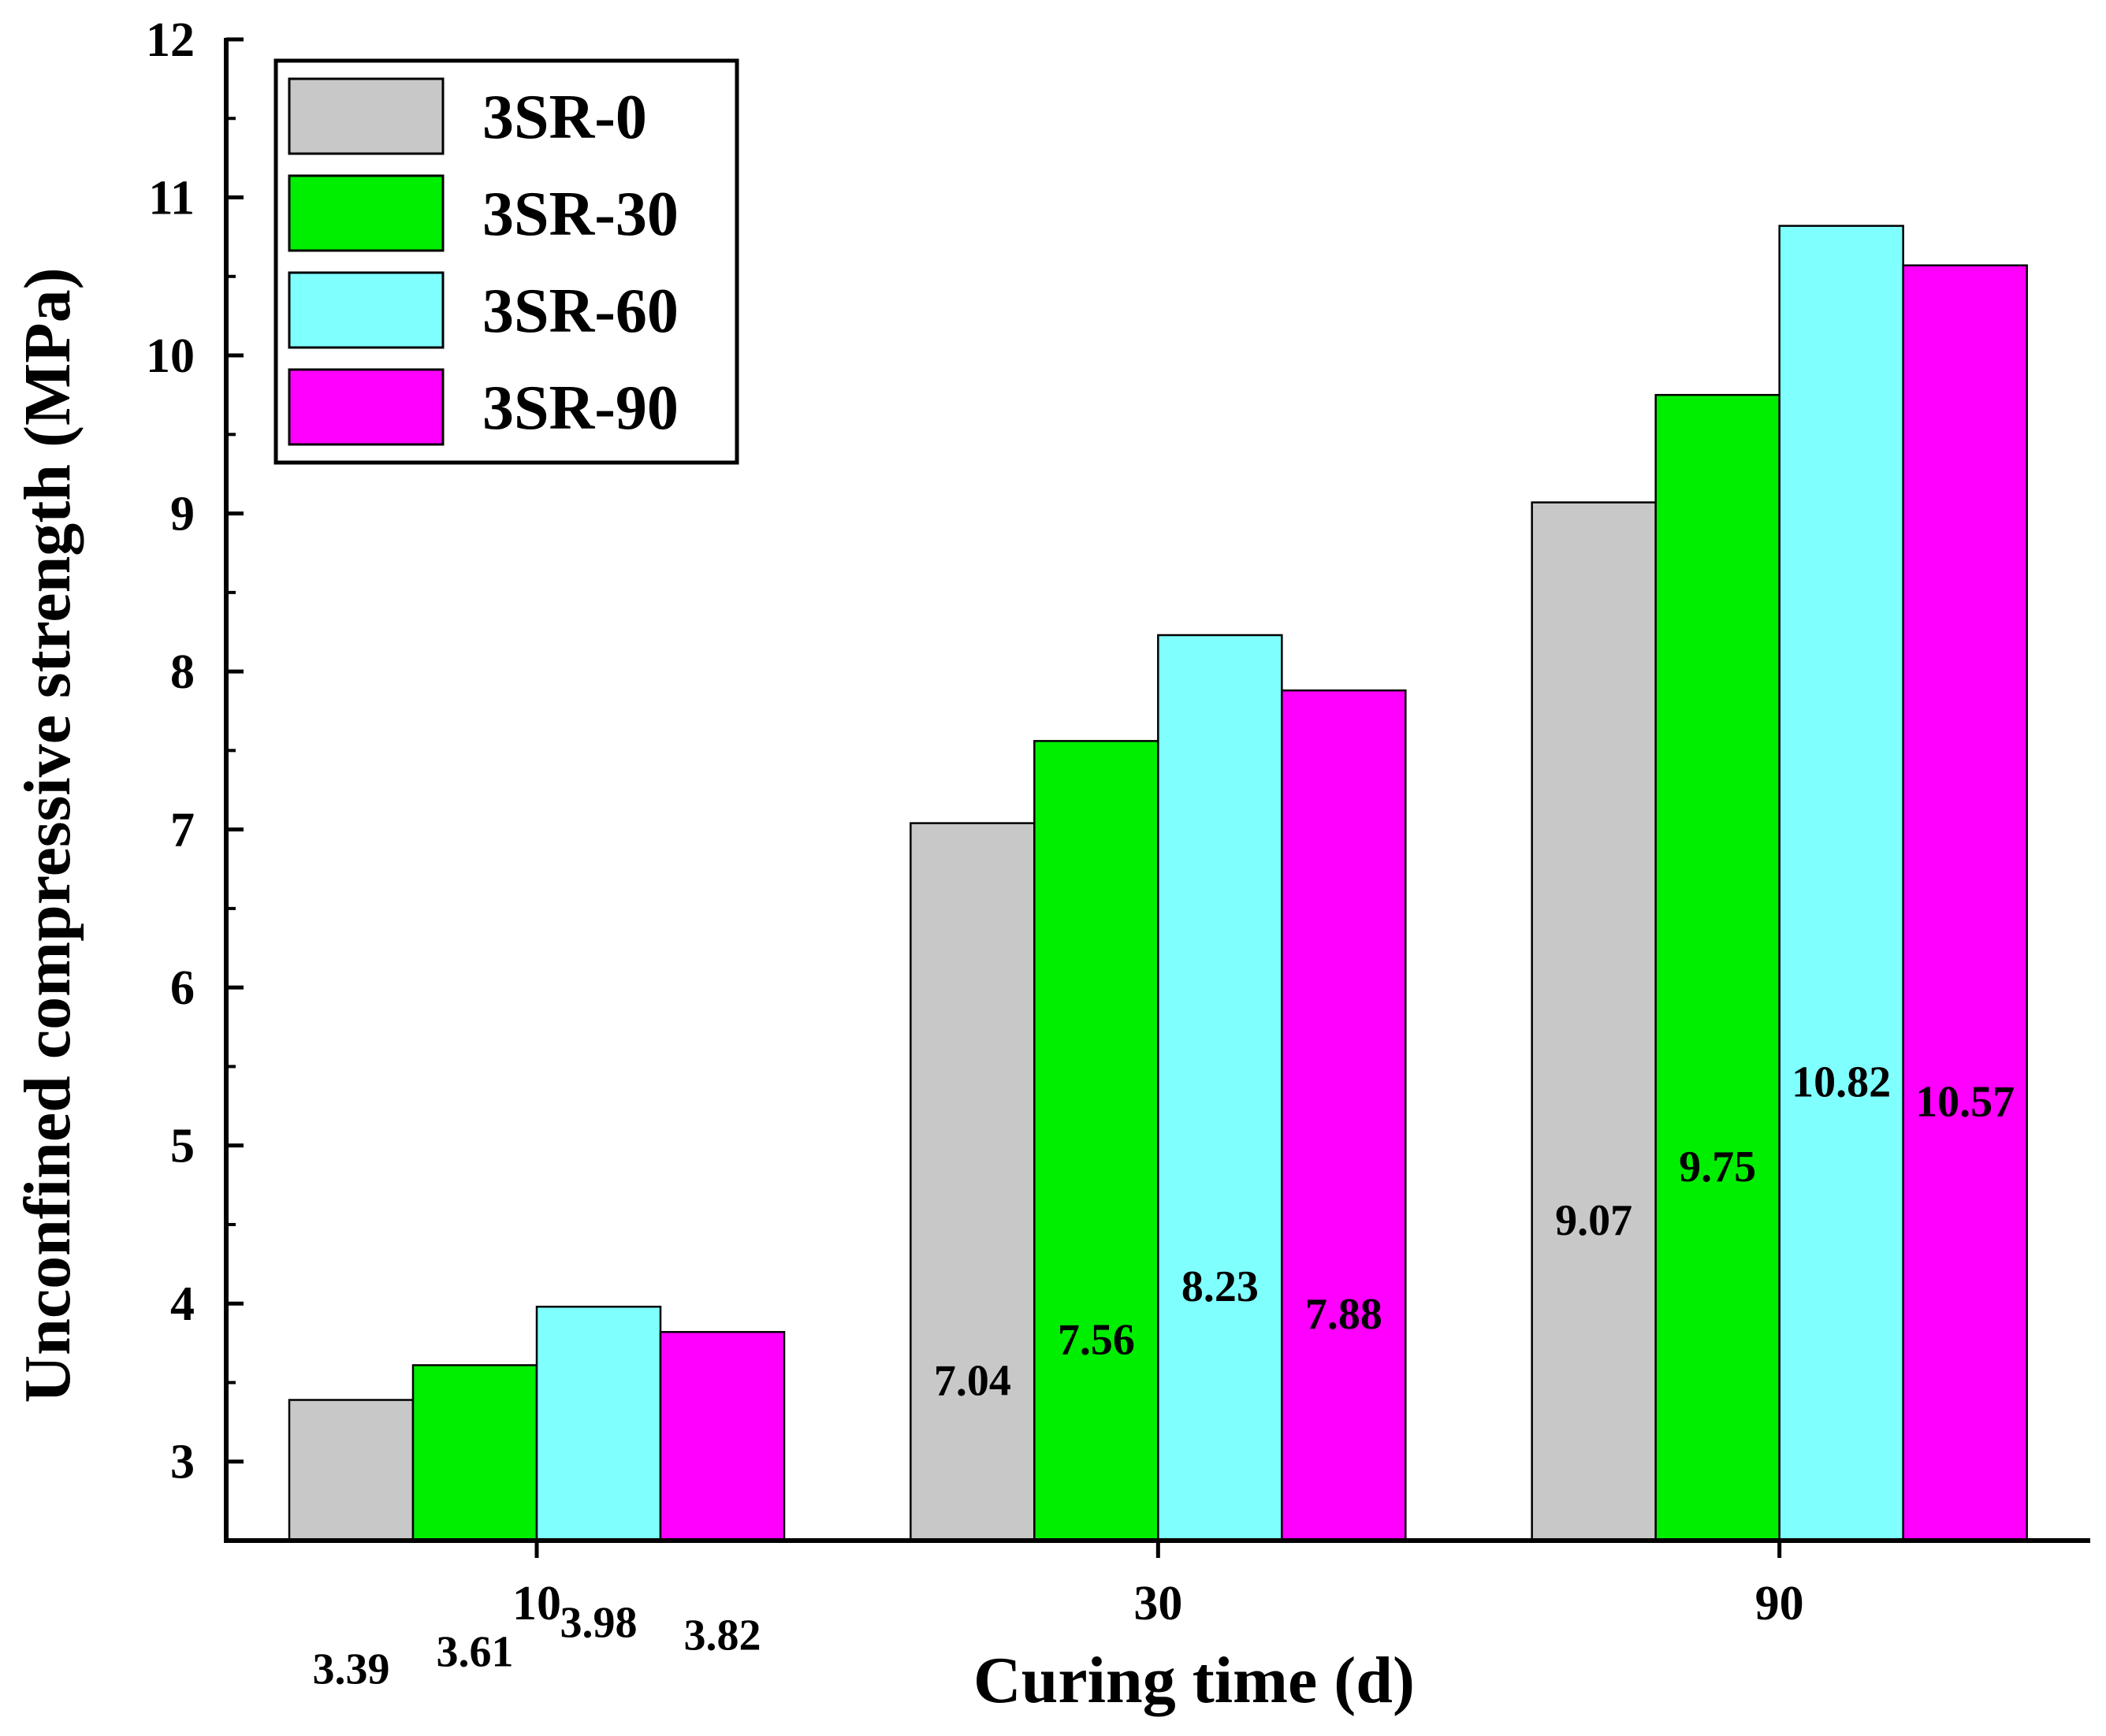  What do you see at coordinates (581, 408) in the screenshot?
I see `legend-label: 3SR-90` at bounding box center [581, 408].